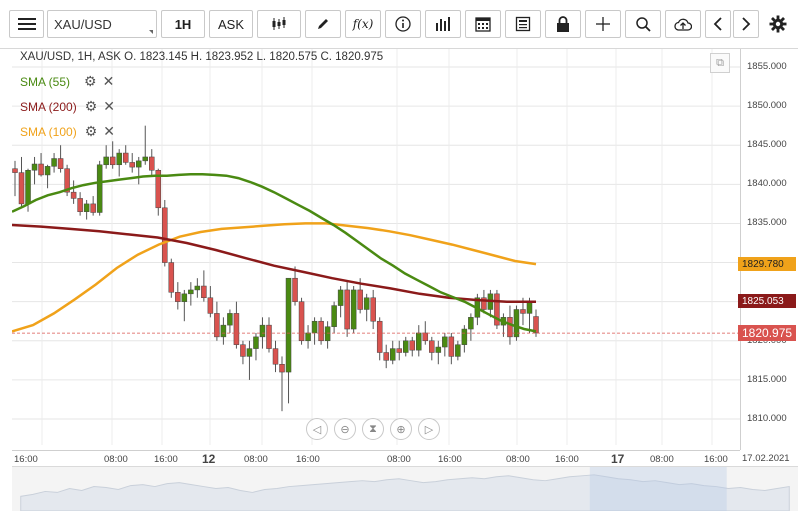 The height and width of the screenshot is (511, 798). What do you see at coordinates (102, 24) in the screenshot?
I see `symbol-selector: XAU/USD` at bounding box center [102, 24].